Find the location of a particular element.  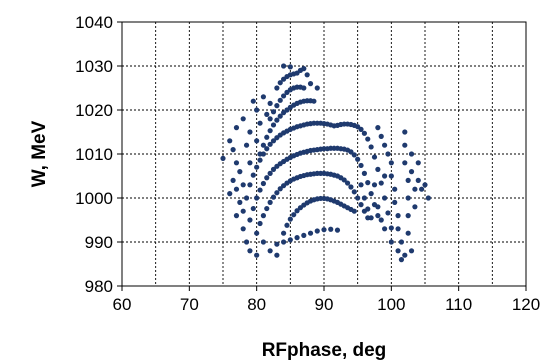

x-tick-labels: 60 70 80 90 100 110 120 is located at coordinates (327, 304).